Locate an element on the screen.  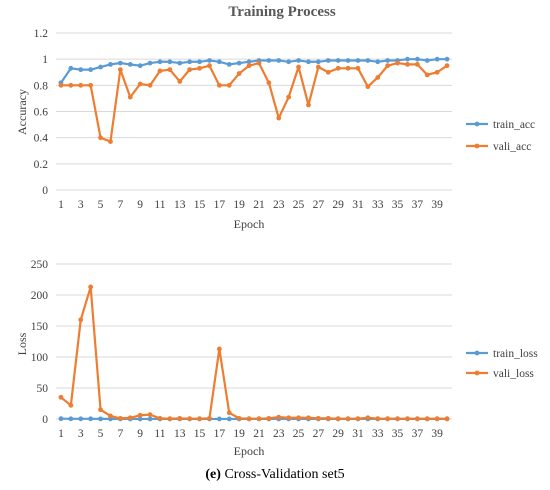
accuracy-x-tick-label: 19 is located at coordinates (239, 205).